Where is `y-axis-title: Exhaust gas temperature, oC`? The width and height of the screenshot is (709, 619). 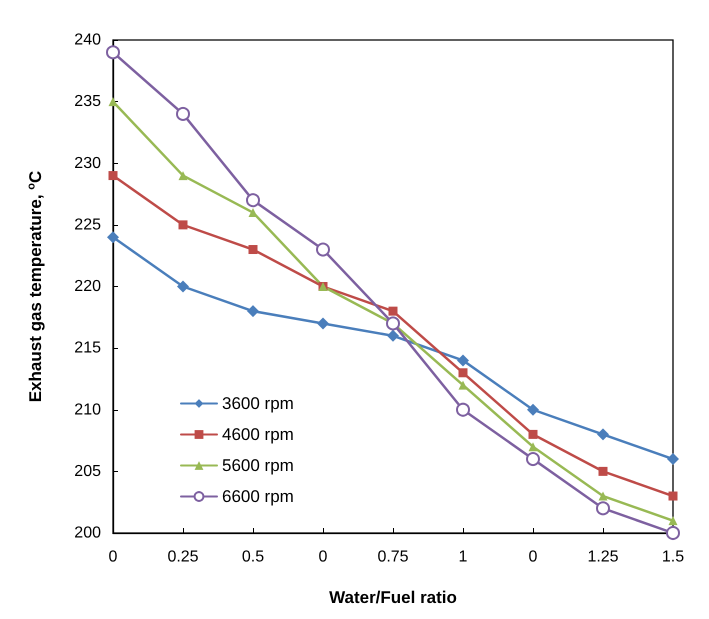
y-axis-title: Exhaust gas temperature, oC is located at coordinates (35, 286).